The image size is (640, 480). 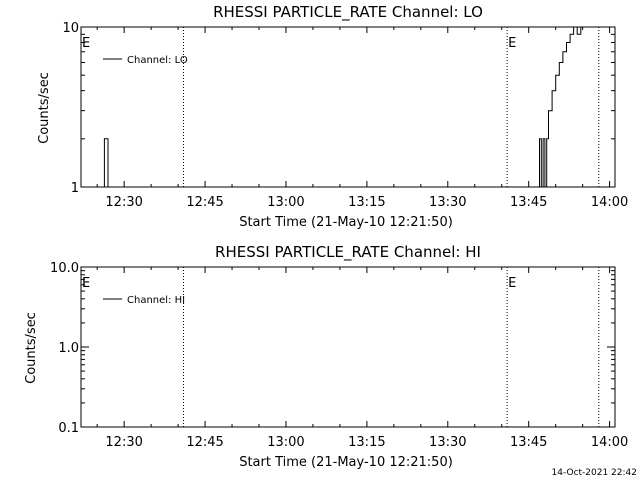 I want to click on y-tick-label: 0.1, so click(x=68, y=428).